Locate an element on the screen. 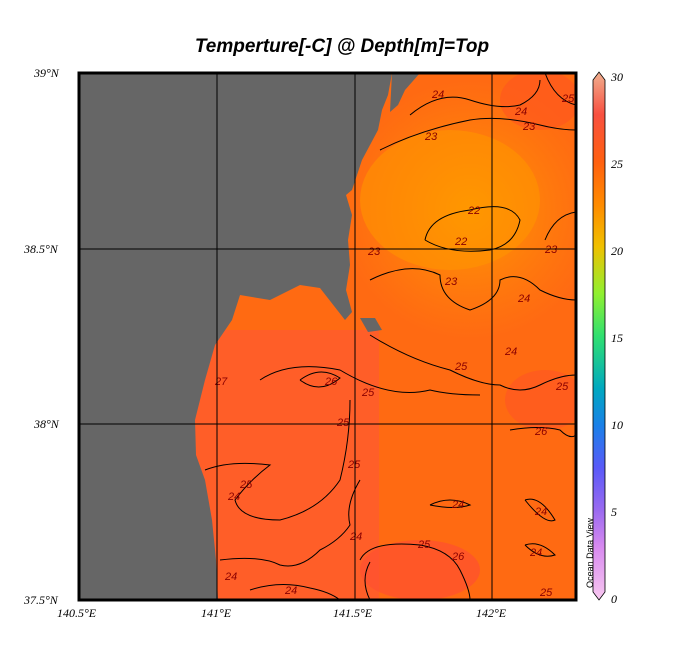 This screenshot has height=660, width=684. lat-label: 38°N is located at coordinates (46, 424).